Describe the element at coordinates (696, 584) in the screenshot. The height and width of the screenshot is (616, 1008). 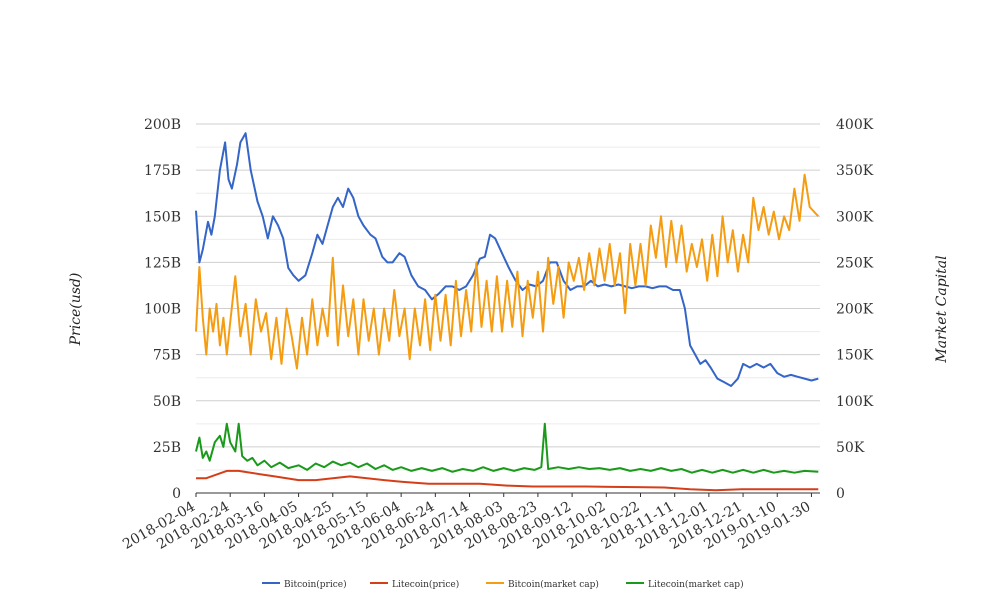
I see `legend-litecoin-market-cap-label: Litecoin(market cap)` at that location.